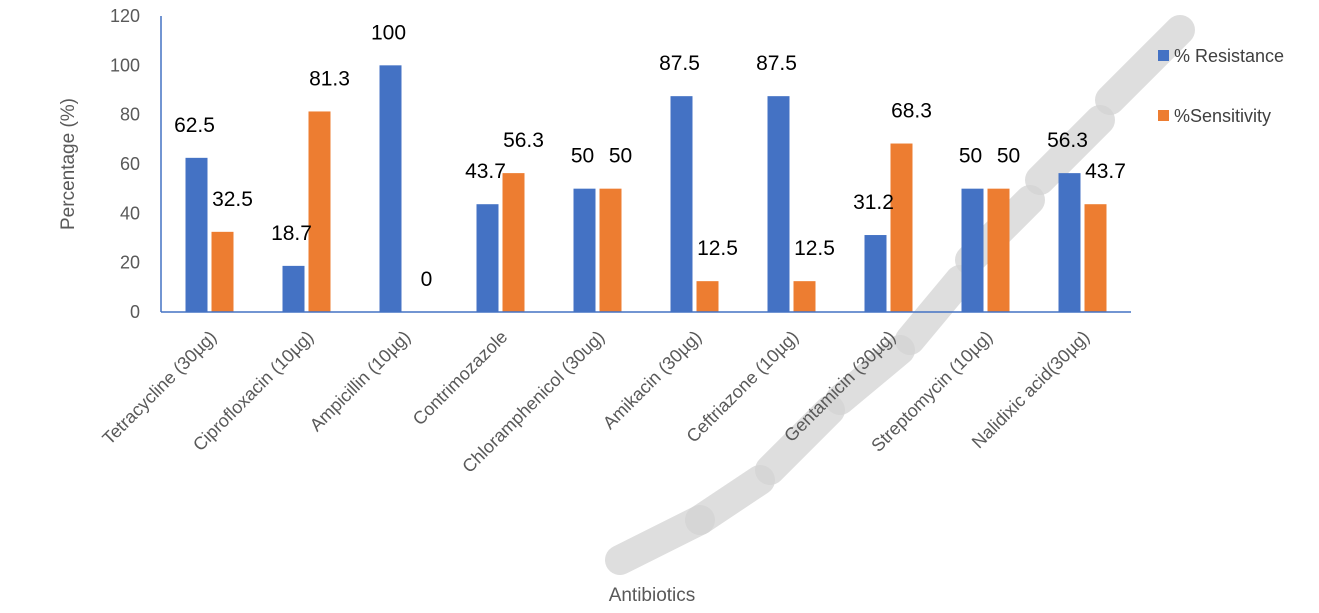 The height and width of the screenshot is (613, 1319). What do you see at coordinates (523, 140) in the screenshot?
I see `data-label-sensitivity: 56.3` at bounding box center [523, 140].